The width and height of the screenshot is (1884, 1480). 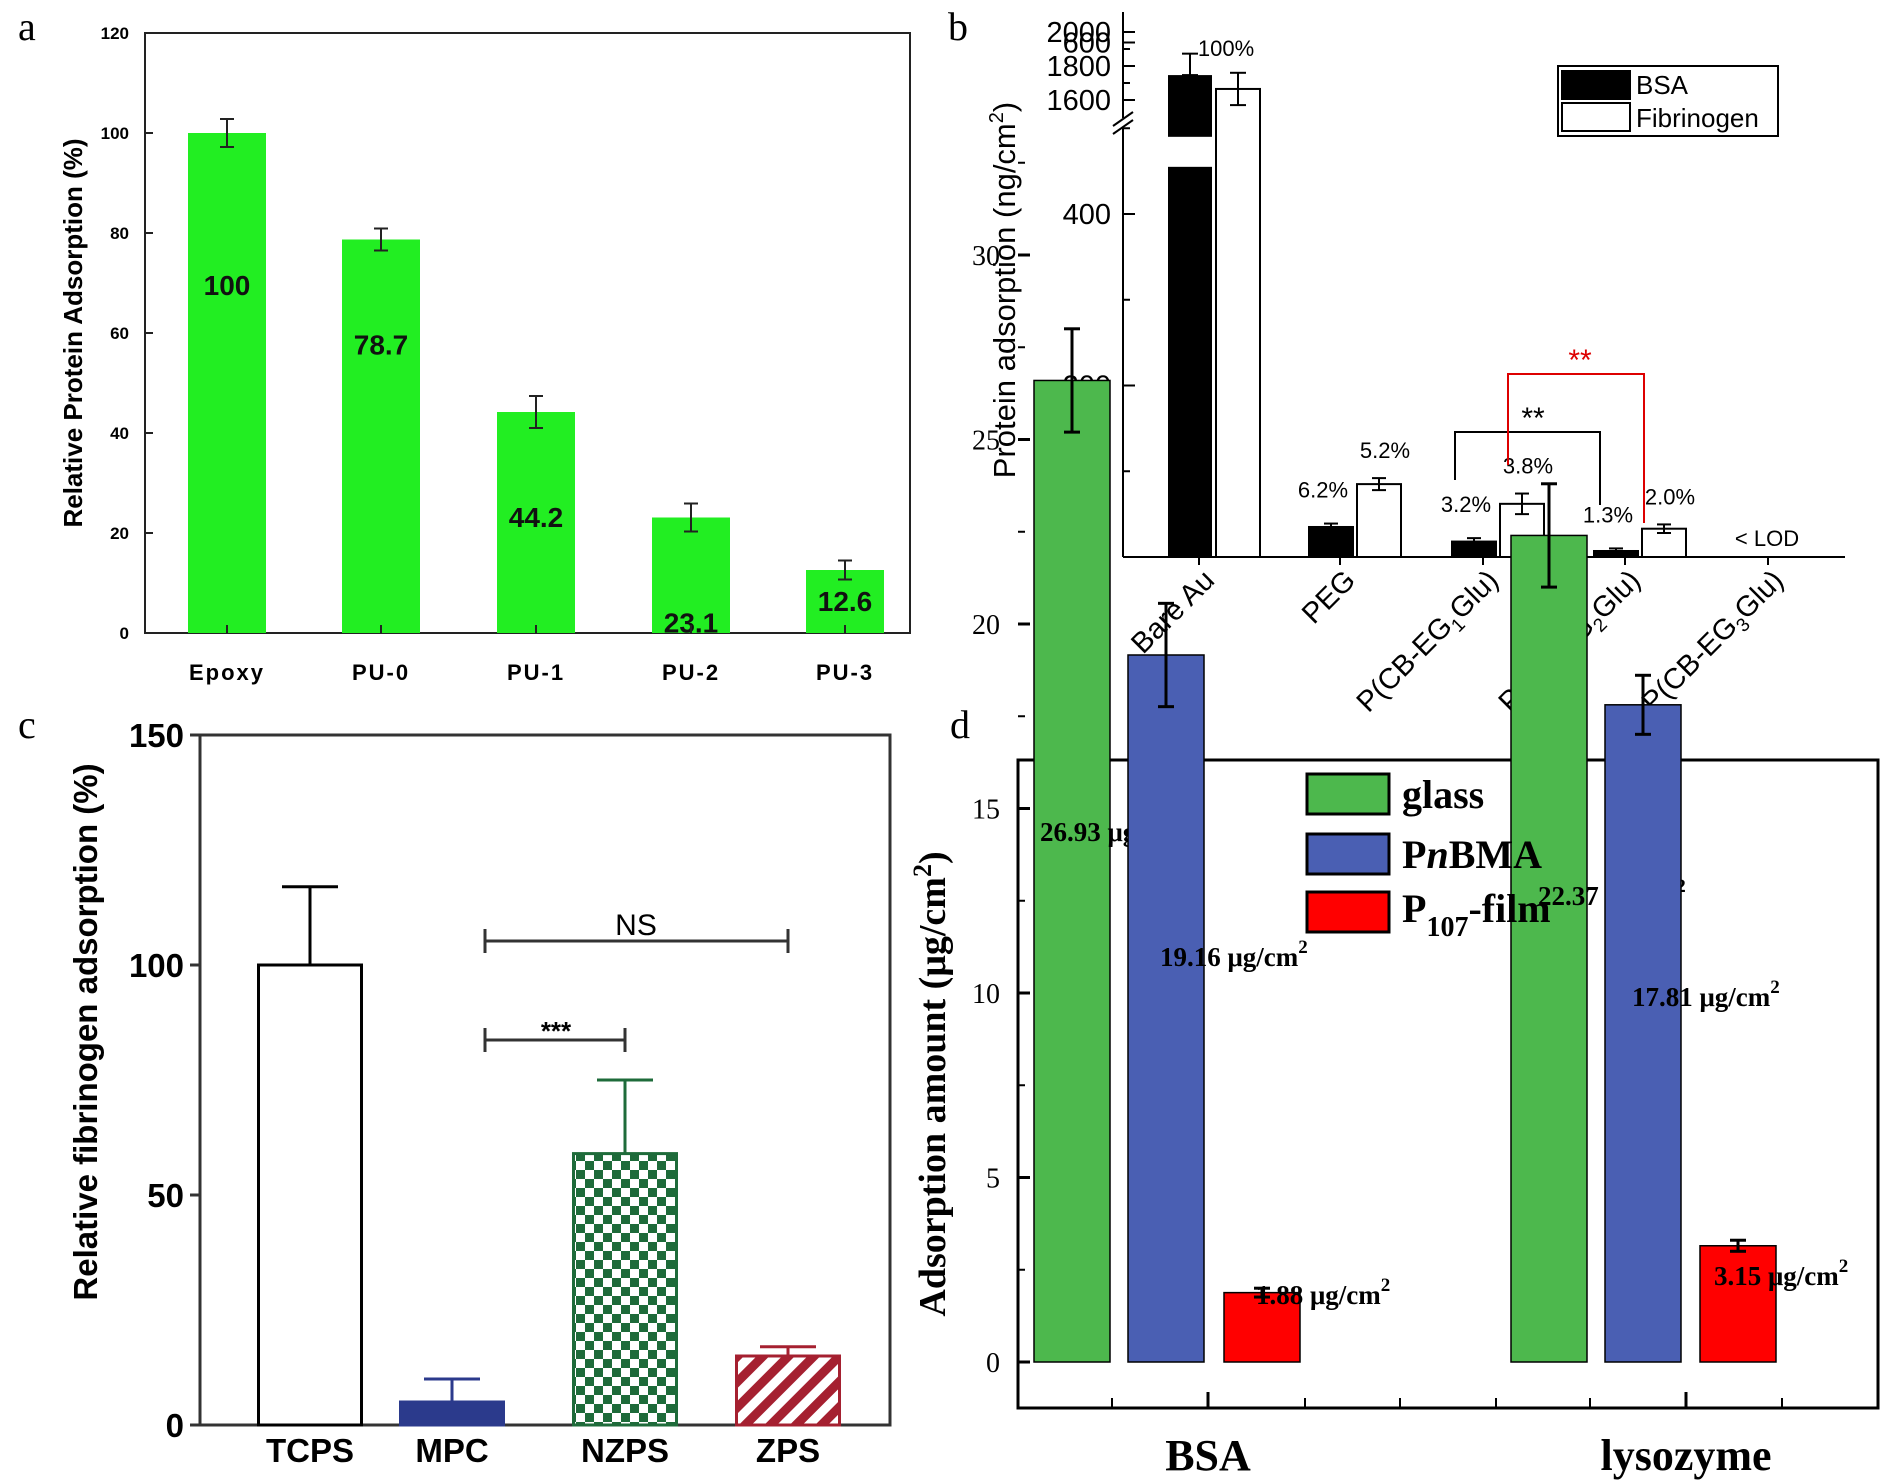 I want to click on panel-b-sig-label-black: **, so click(x=1533, y=418).